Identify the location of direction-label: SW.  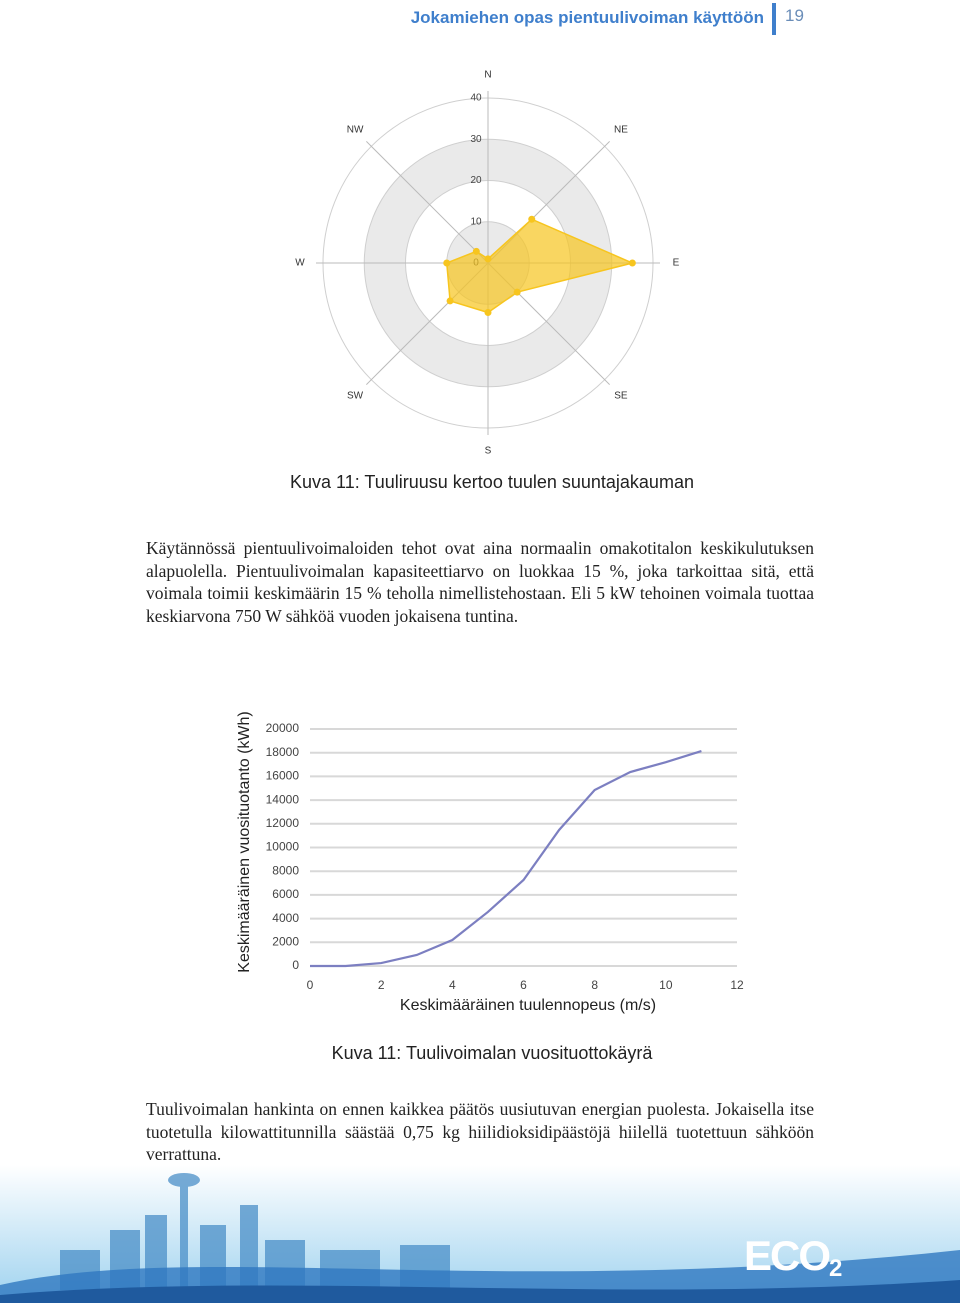
(355, 396).